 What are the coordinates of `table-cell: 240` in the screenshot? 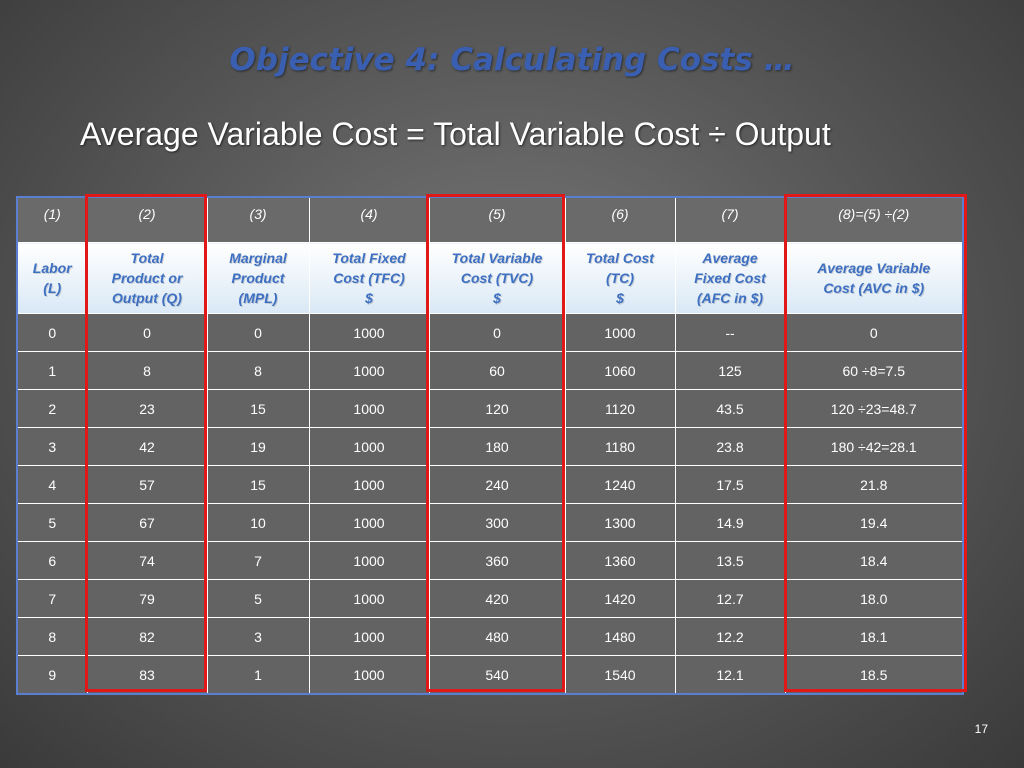 It's located at (497, 484).